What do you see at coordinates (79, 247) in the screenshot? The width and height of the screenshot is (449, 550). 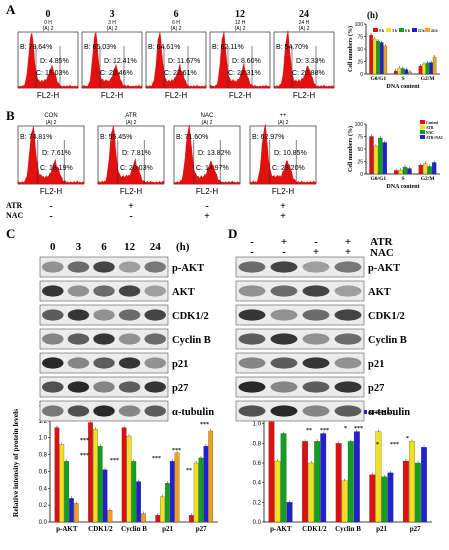 I see `time-header: 3` at bounding box center [79, 247].